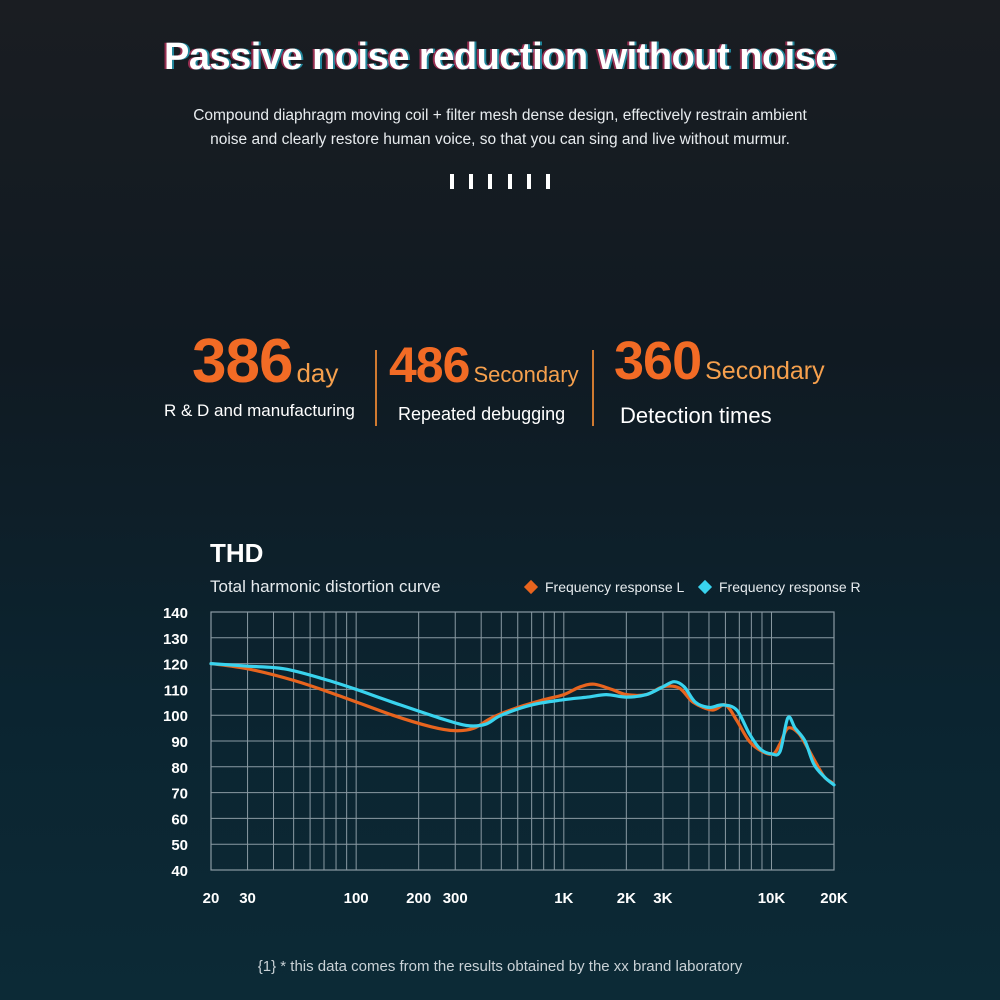  What do you see at coordinates (696, 415) in the screenshot?
I see `stat-caption: Detection times` at bounding box center [696, 415].